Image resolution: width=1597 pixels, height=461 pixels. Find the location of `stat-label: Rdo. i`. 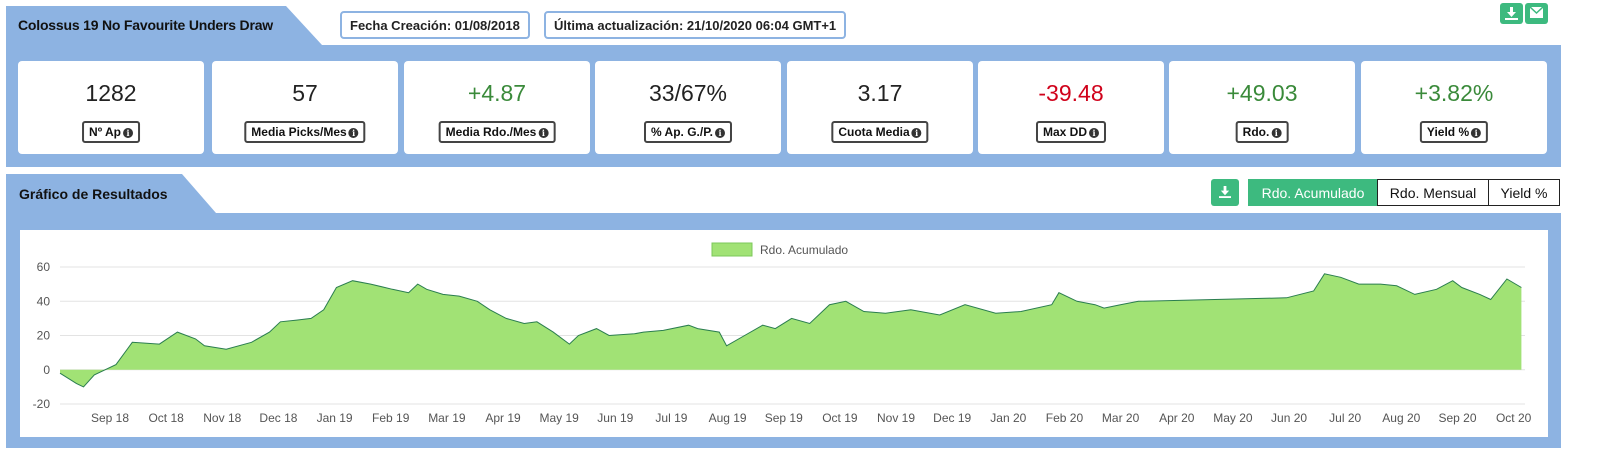

stat-label: Rdo. i is located at coordinates (1262, 132).